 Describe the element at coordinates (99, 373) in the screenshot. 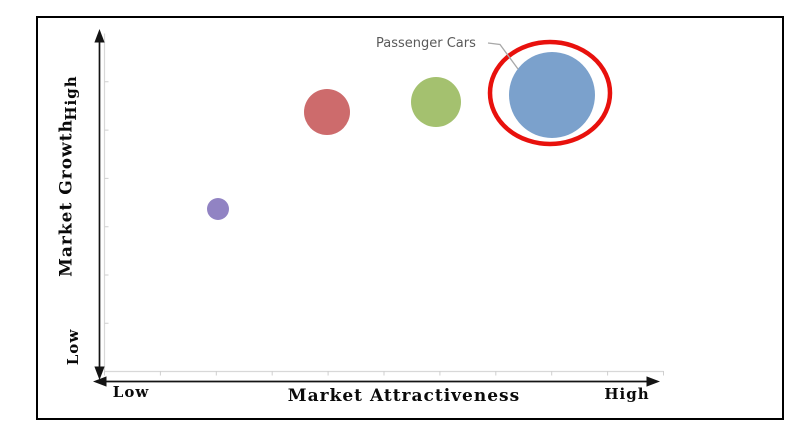

I see `arrow-down-icon` at that location.